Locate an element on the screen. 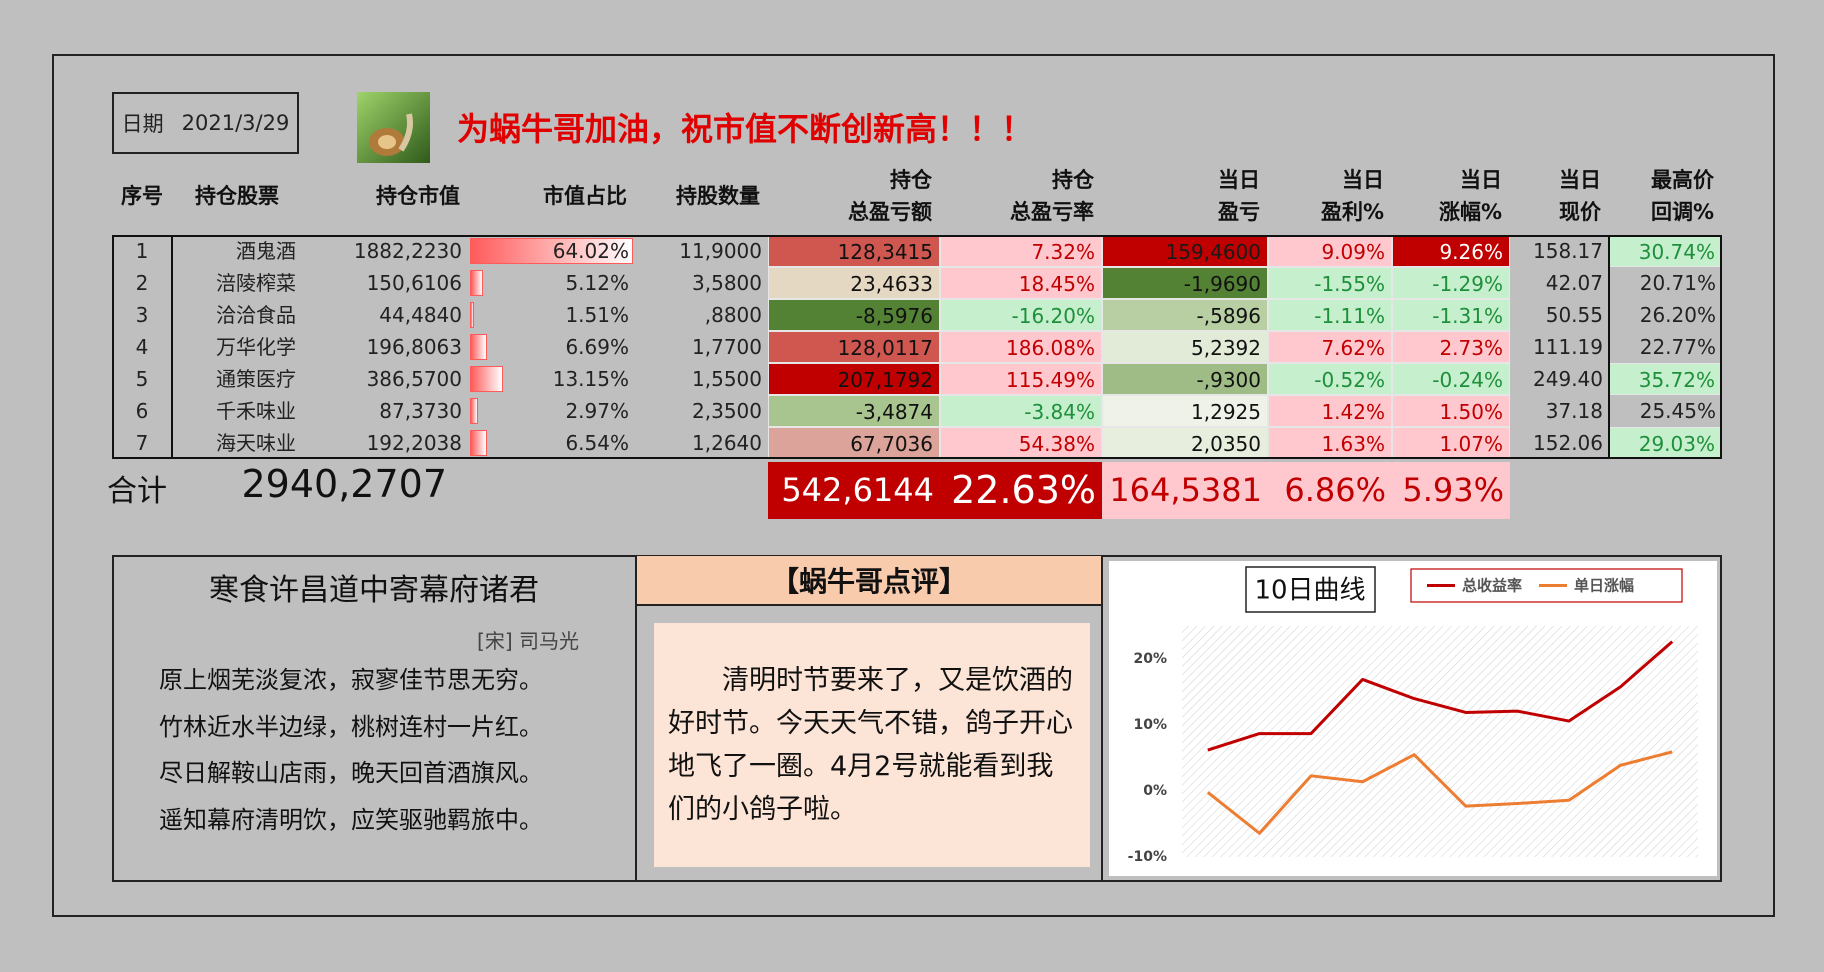 The image size is (1824, 972). poem-line: 竹林近水半边绿，桃树连村一片红。 is located at coordinates (351, 726).